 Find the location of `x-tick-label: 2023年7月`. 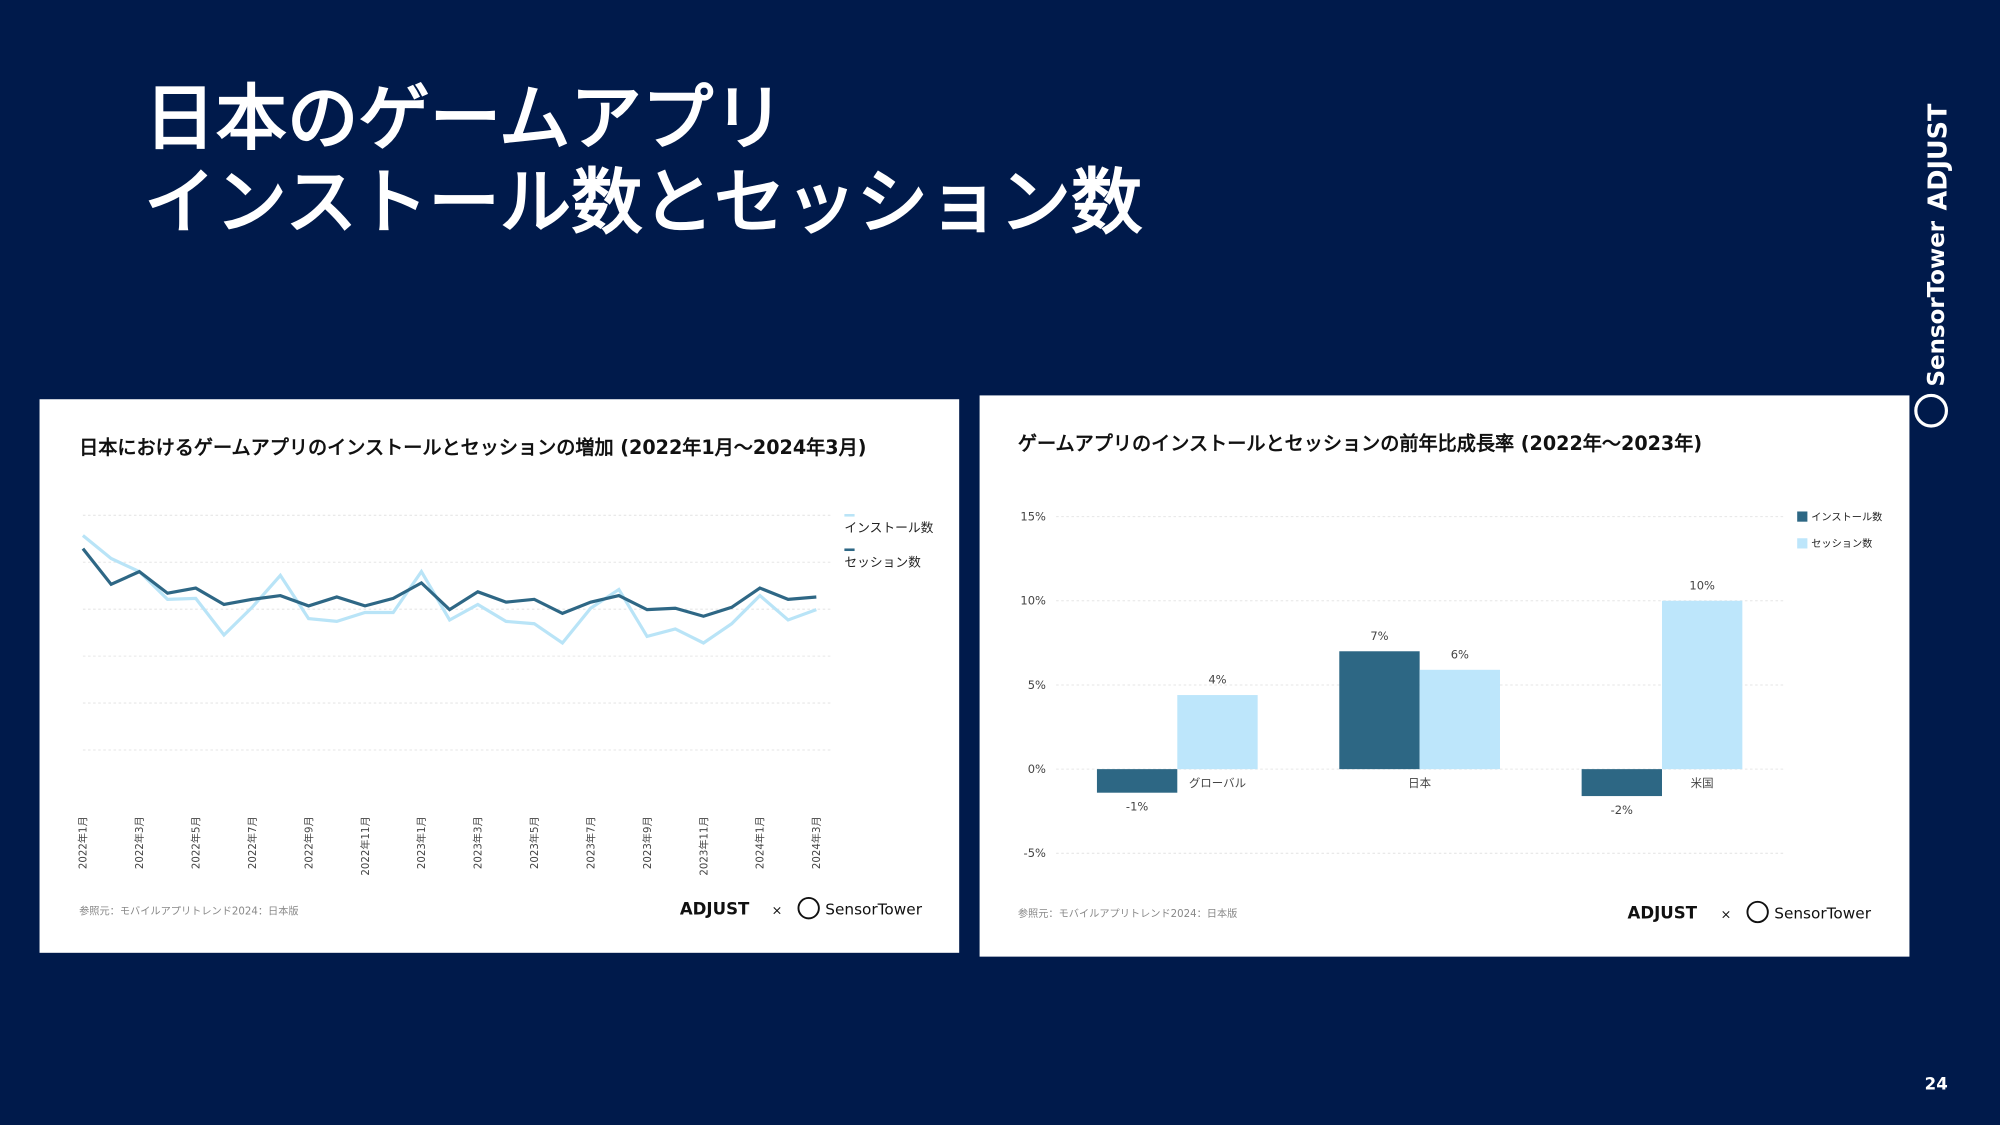

x-tick-label: 2023年7月 is located at coordinates (590, 842).